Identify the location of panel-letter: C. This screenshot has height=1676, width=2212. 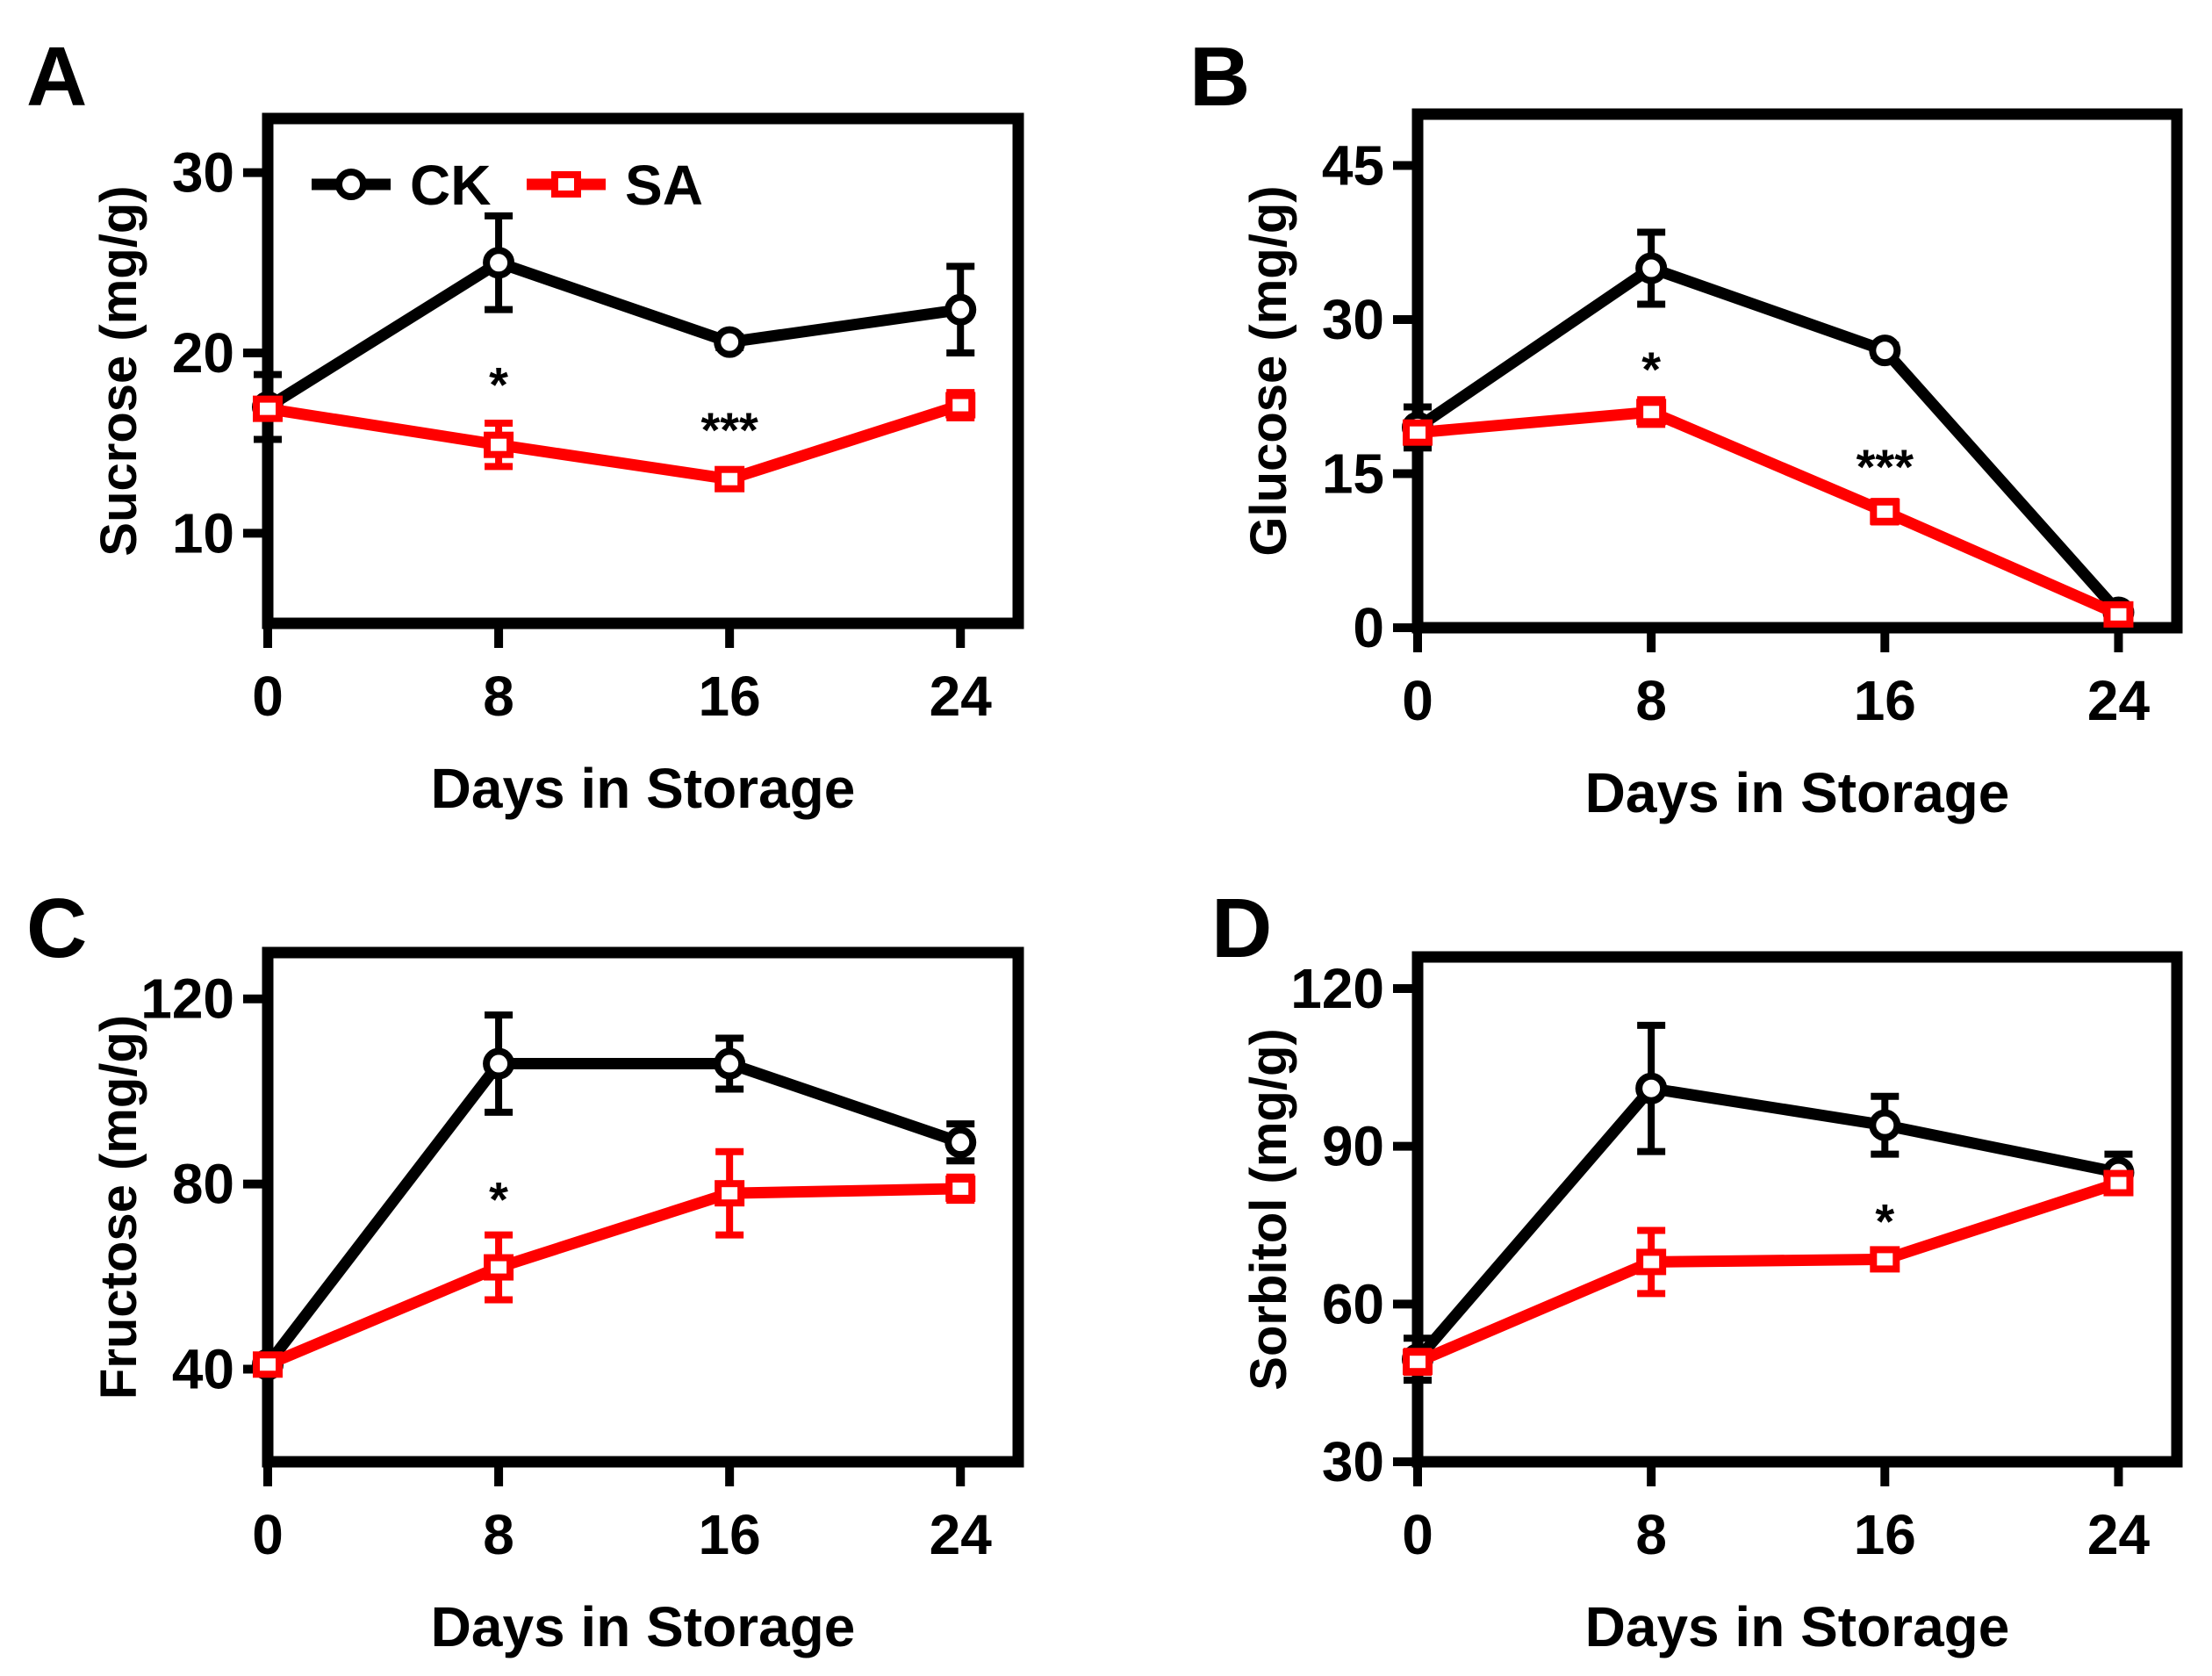
(56, 928).